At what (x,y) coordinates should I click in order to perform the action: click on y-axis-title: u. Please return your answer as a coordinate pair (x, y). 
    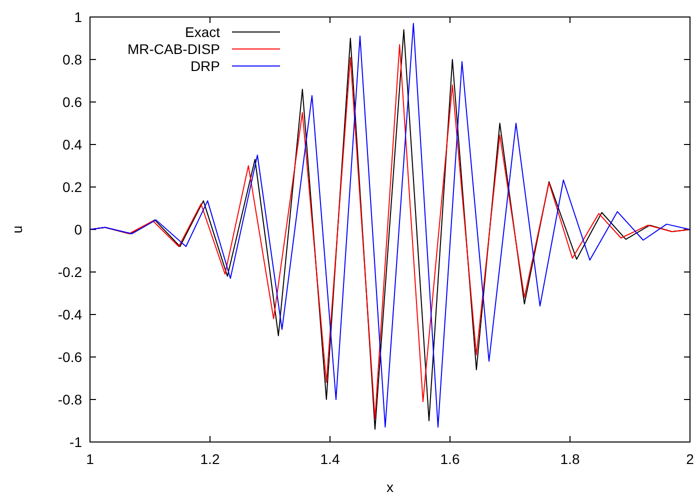
    Looking at the image, I should click on (17, 230).